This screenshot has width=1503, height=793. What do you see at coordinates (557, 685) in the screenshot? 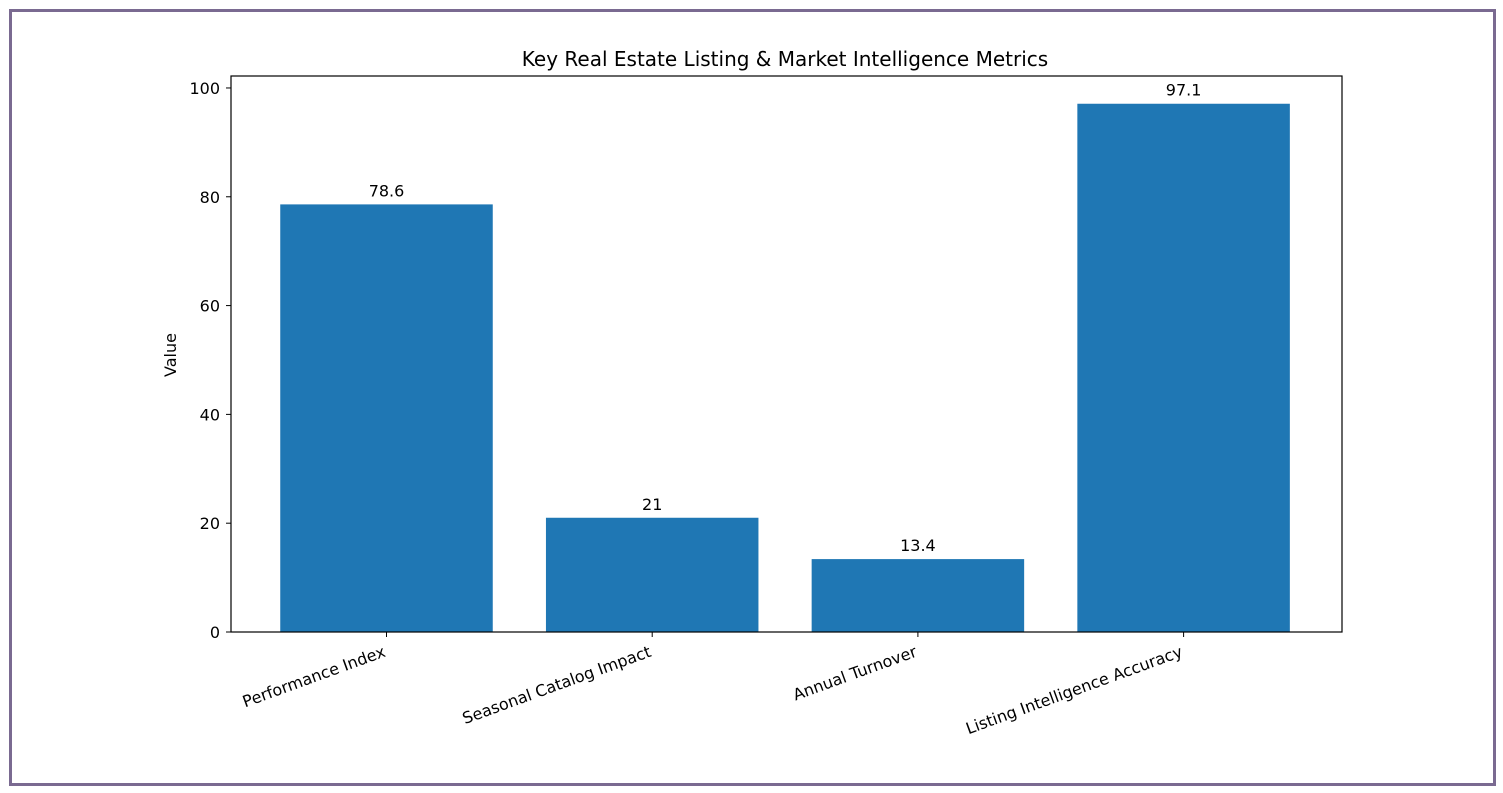
I see `x-tick-label-2: Seasonal Catalog Impact` at bounding box center [557, 685].